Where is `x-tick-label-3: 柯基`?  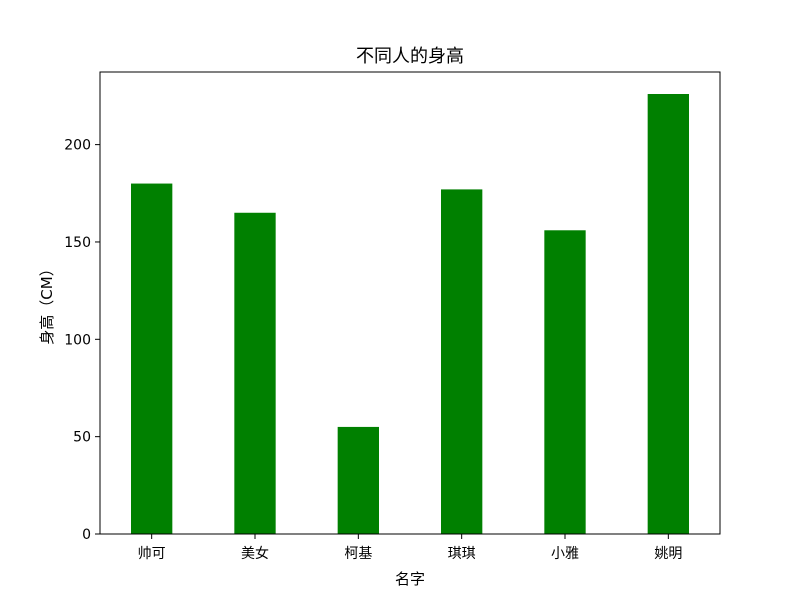 x-tick-label-3: 柯基 is located at coordinates (358, 553).